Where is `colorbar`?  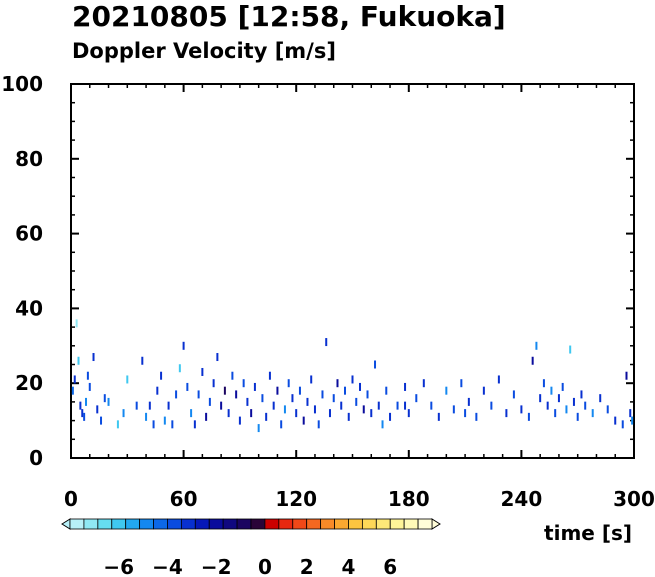
colorbar is located at coordinates (251, 524).